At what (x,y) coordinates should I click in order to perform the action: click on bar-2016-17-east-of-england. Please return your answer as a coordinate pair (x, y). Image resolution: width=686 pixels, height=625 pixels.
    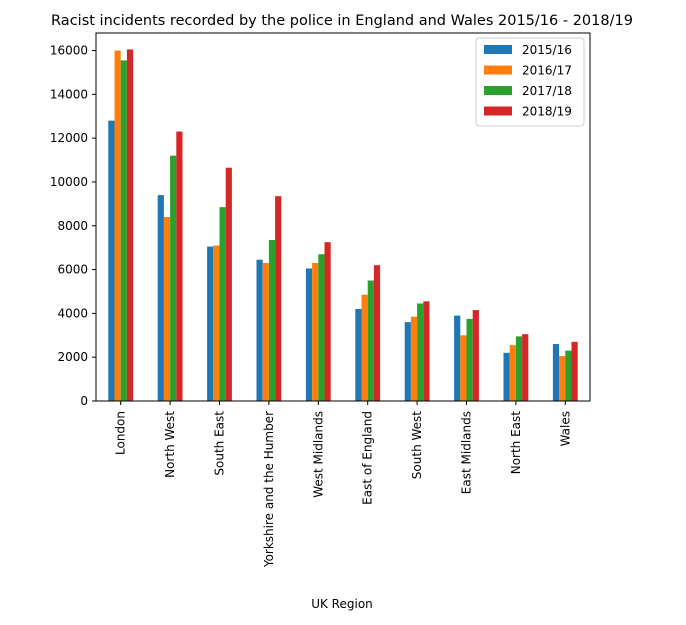
    Looking at the image, I should click on (364, 347).